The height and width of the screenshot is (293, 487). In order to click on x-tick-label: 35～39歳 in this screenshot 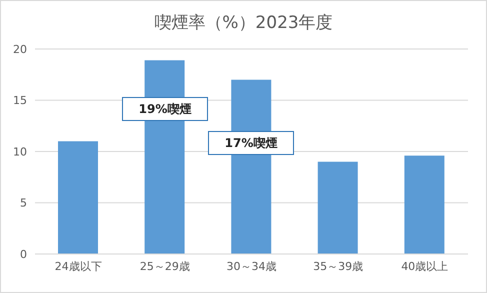, I will do `click(338, 266)`.